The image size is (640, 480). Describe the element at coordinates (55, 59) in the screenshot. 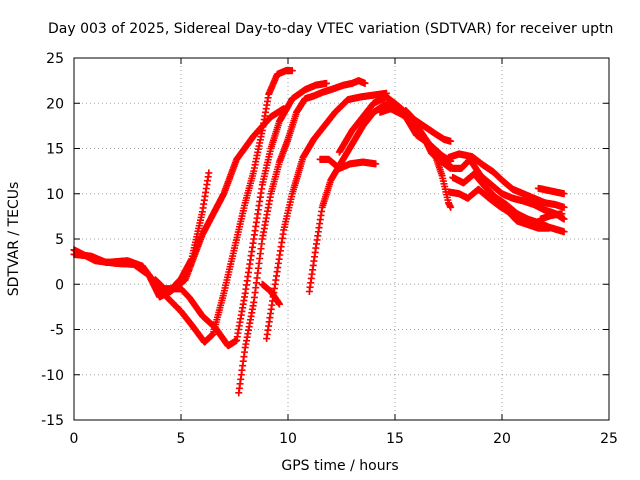

I see `y-tick-label: 25` at that location.